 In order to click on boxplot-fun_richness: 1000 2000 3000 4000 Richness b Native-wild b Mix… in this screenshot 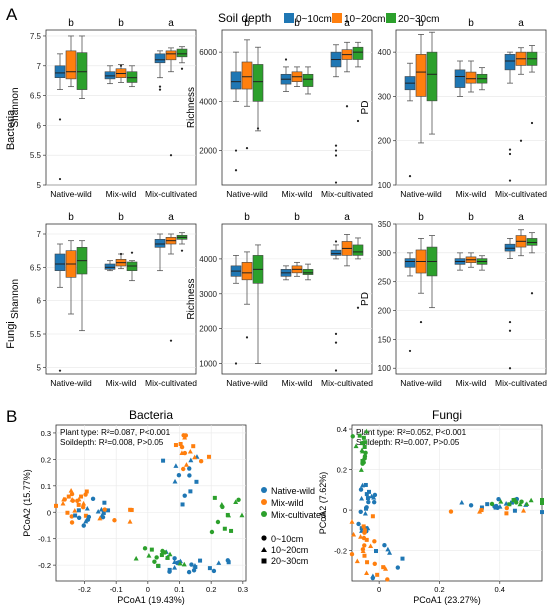, I will do `click(279, 300)`.